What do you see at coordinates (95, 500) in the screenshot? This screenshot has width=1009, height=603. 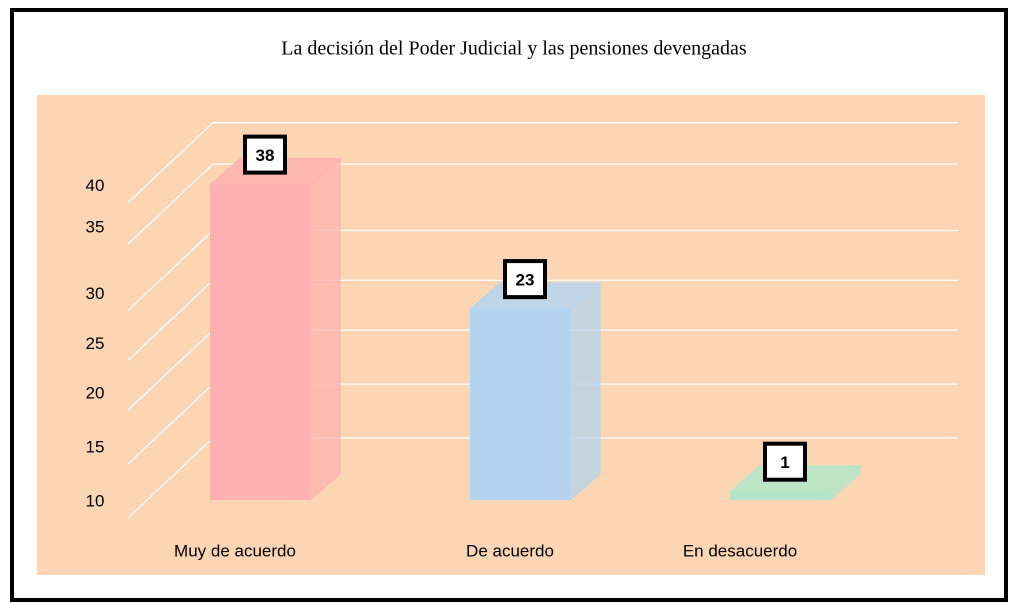 I see `y-tick-label: 10` at bounding box center [95, 500].